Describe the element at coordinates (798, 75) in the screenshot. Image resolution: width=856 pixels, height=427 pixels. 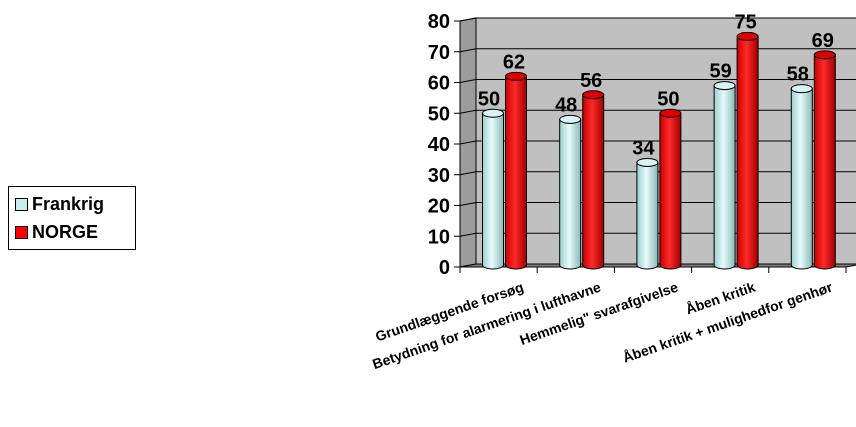
I see `data-label: 58` at that location.